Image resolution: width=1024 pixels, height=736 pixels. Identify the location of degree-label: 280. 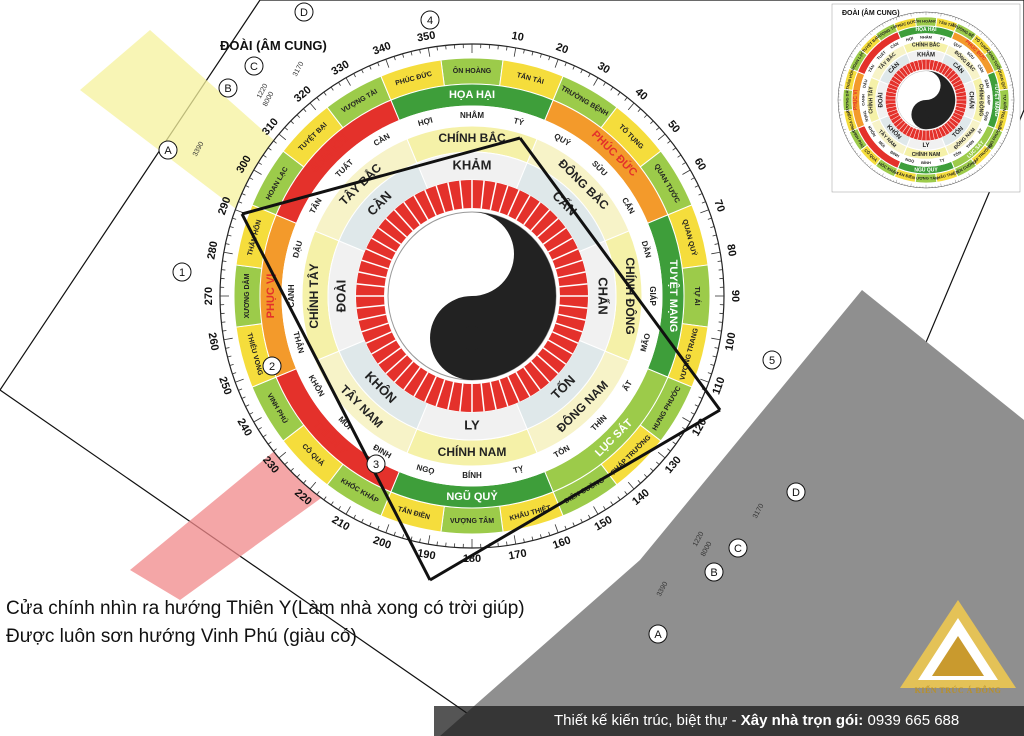
(212, 250).